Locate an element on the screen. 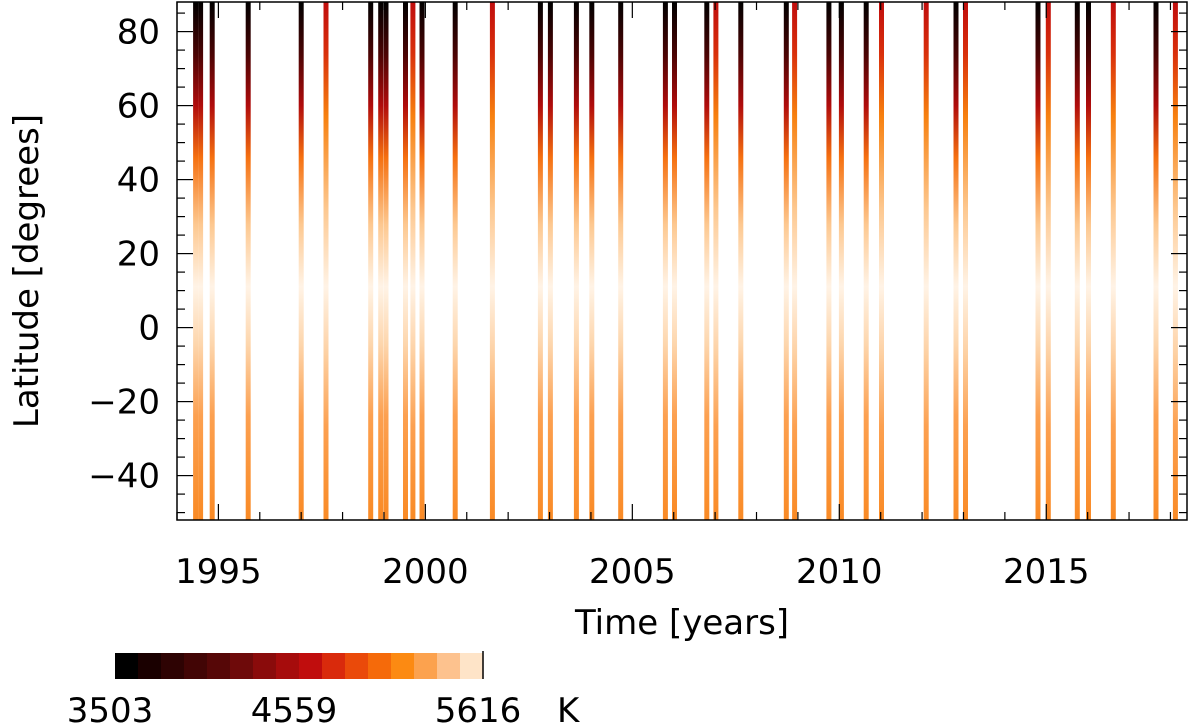 The height and width of the screenshot is (725, 1200). x-axis-title: Time [years] is located at coordinates (681, 623).